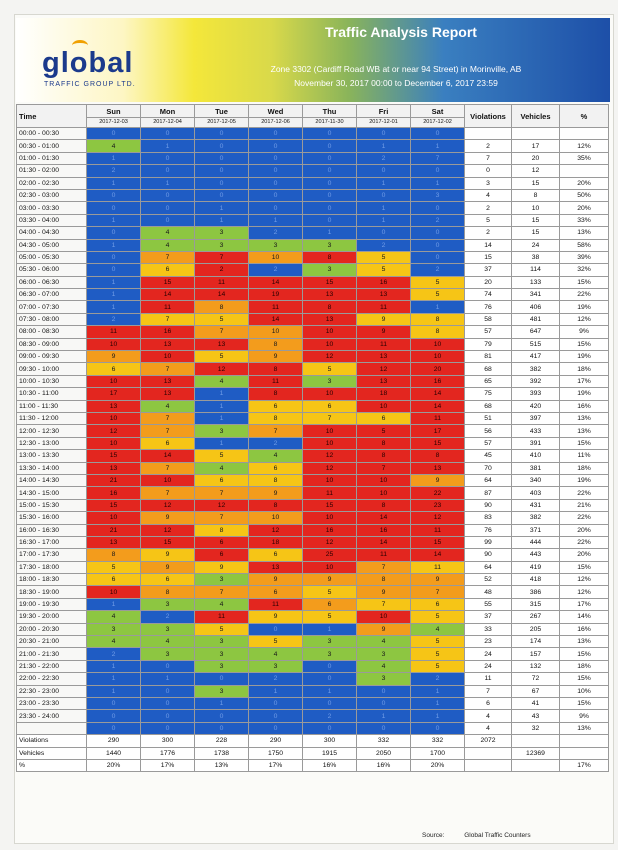  What do you see at coordinates (488, 691) in the screenshot?
I see `violations-count: 7` at bounding box center [488, 691].